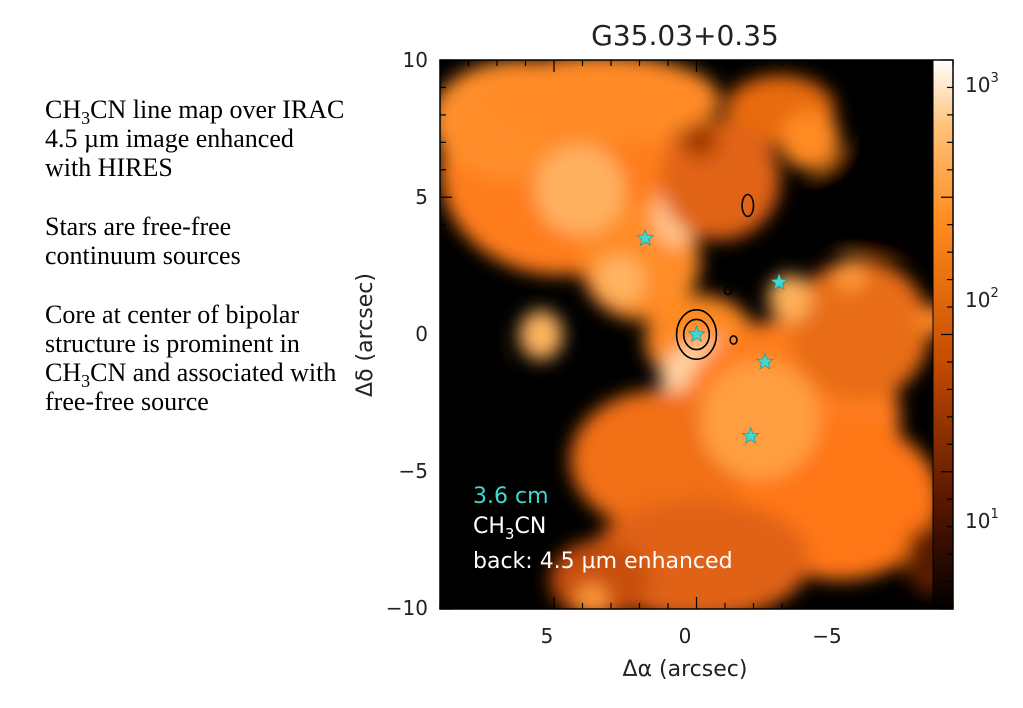  Describe the element at coordinates (603, 529) in the screenshot. I see `legend: 3.6 cm CH3CN back: 4.5 µm enhanced` at that location.